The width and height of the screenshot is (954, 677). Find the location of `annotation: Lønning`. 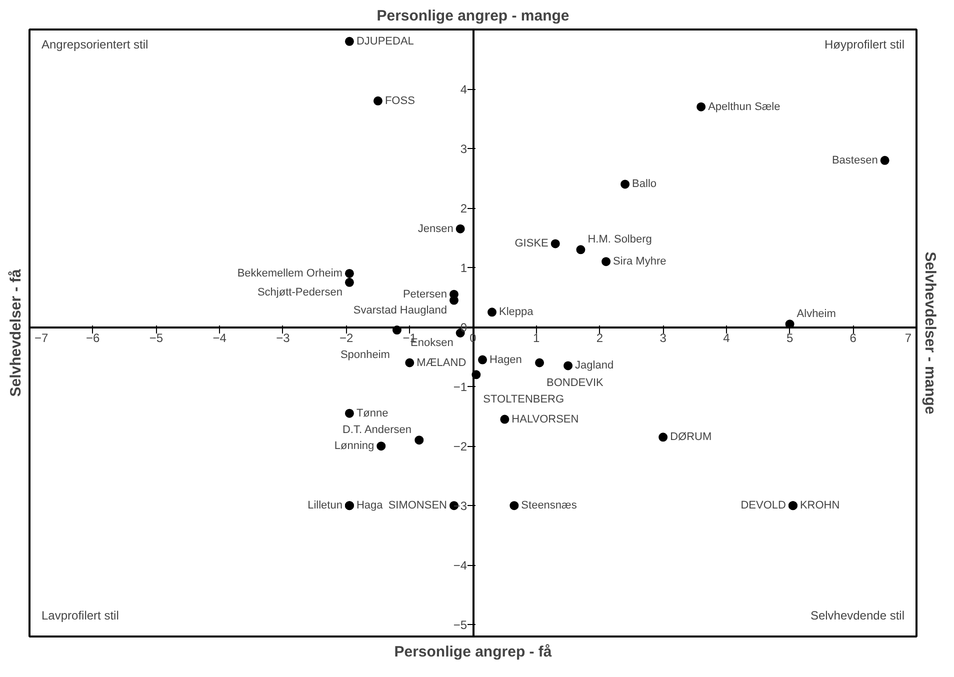

annotation: Lønning is located at coordinates (354, 446).